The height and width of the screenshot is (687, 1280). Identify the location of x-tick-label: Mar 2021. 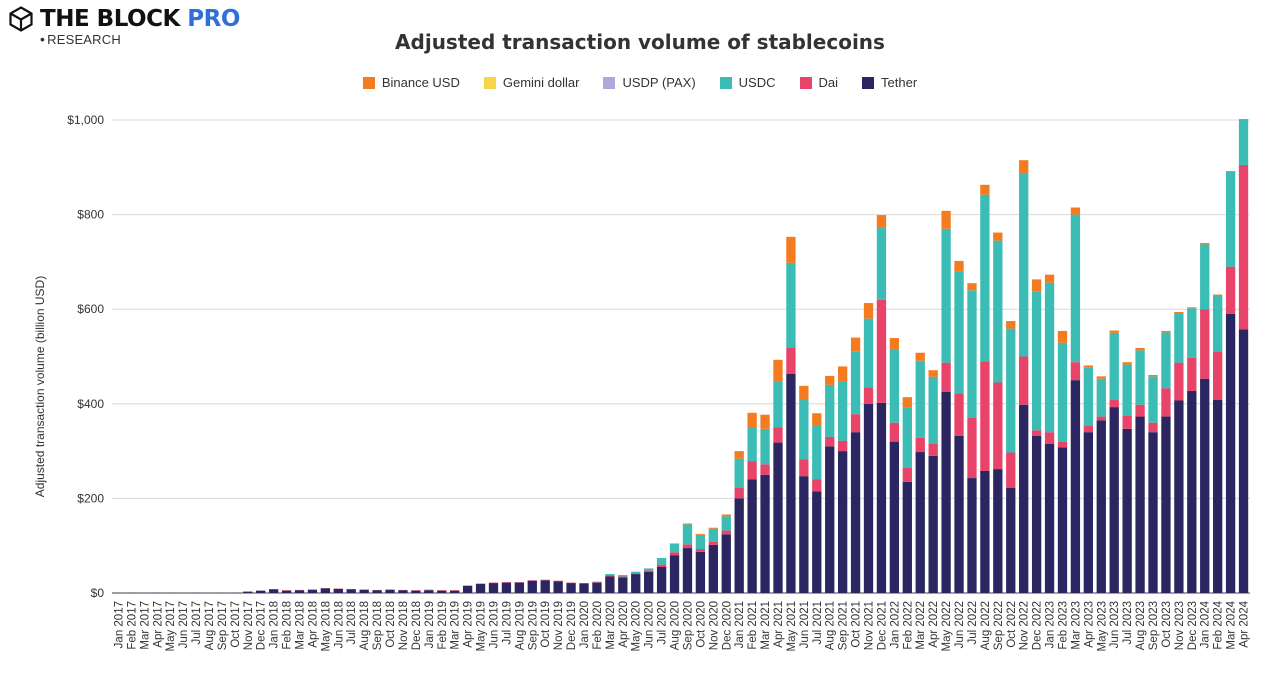
(766, 625).